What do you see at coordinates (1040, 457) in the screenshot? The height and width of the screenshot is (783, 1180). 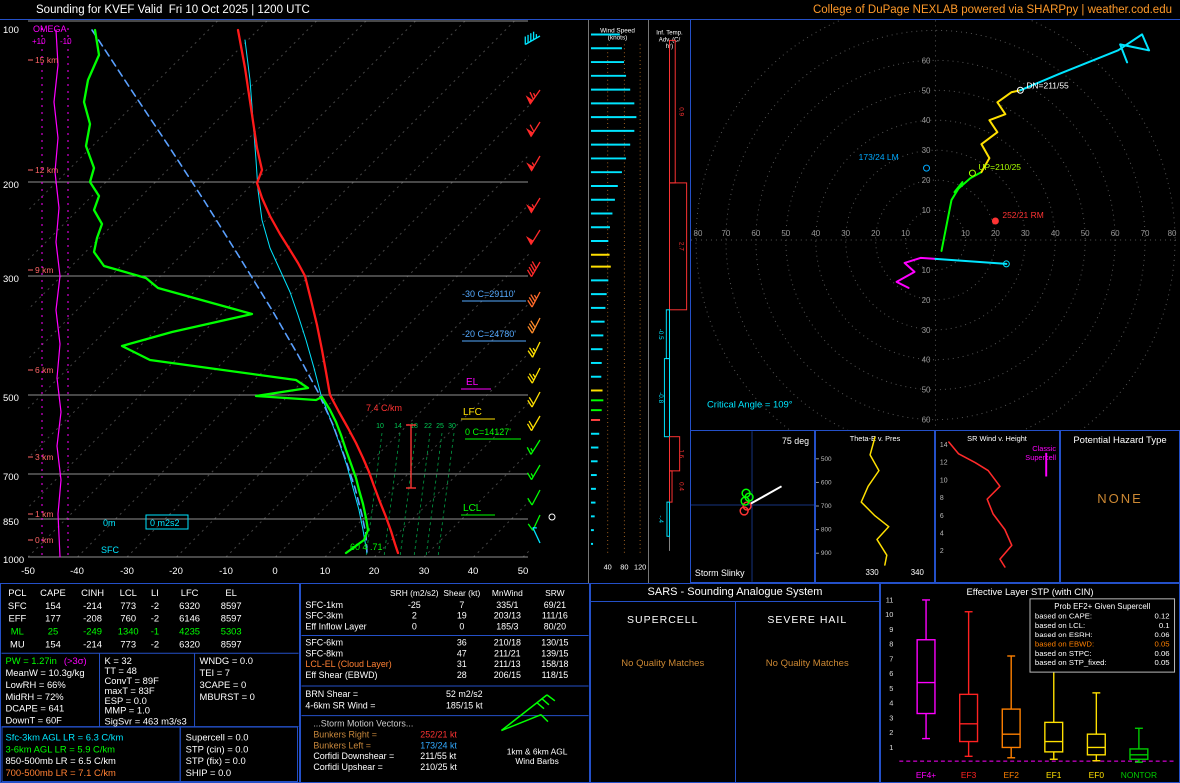 I see `classic-supercell-label: Supercell` at bounding box center [1040, 457].